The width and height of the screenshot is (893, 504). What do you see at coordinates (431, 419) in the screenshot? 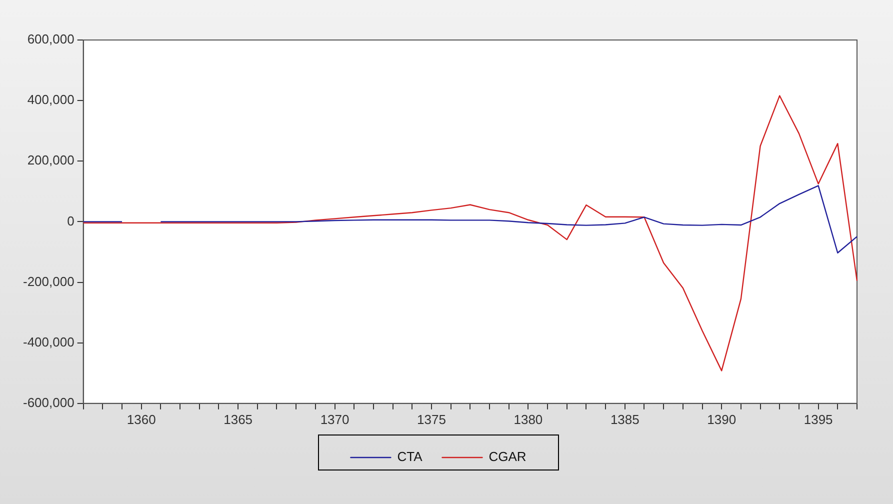
I see `x-tick-label: 1375` at bounding box center [431, 419].